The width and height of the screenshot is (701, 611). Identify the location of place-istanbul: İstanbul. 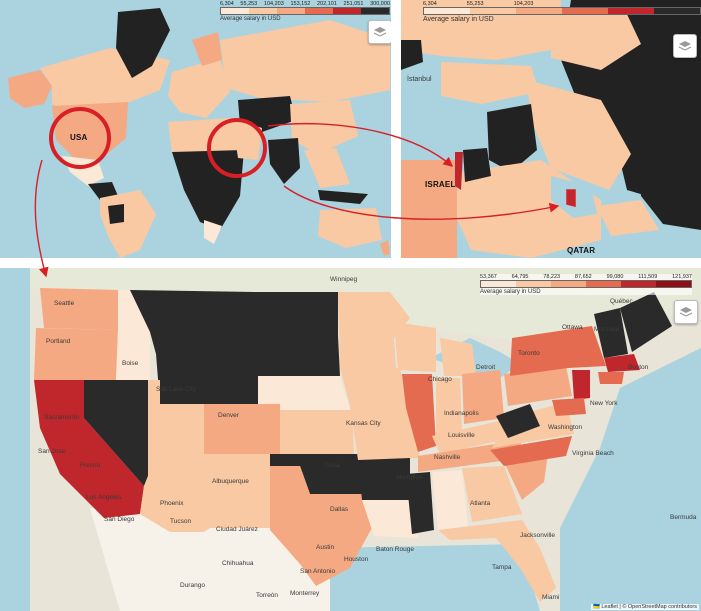
(419, 79).